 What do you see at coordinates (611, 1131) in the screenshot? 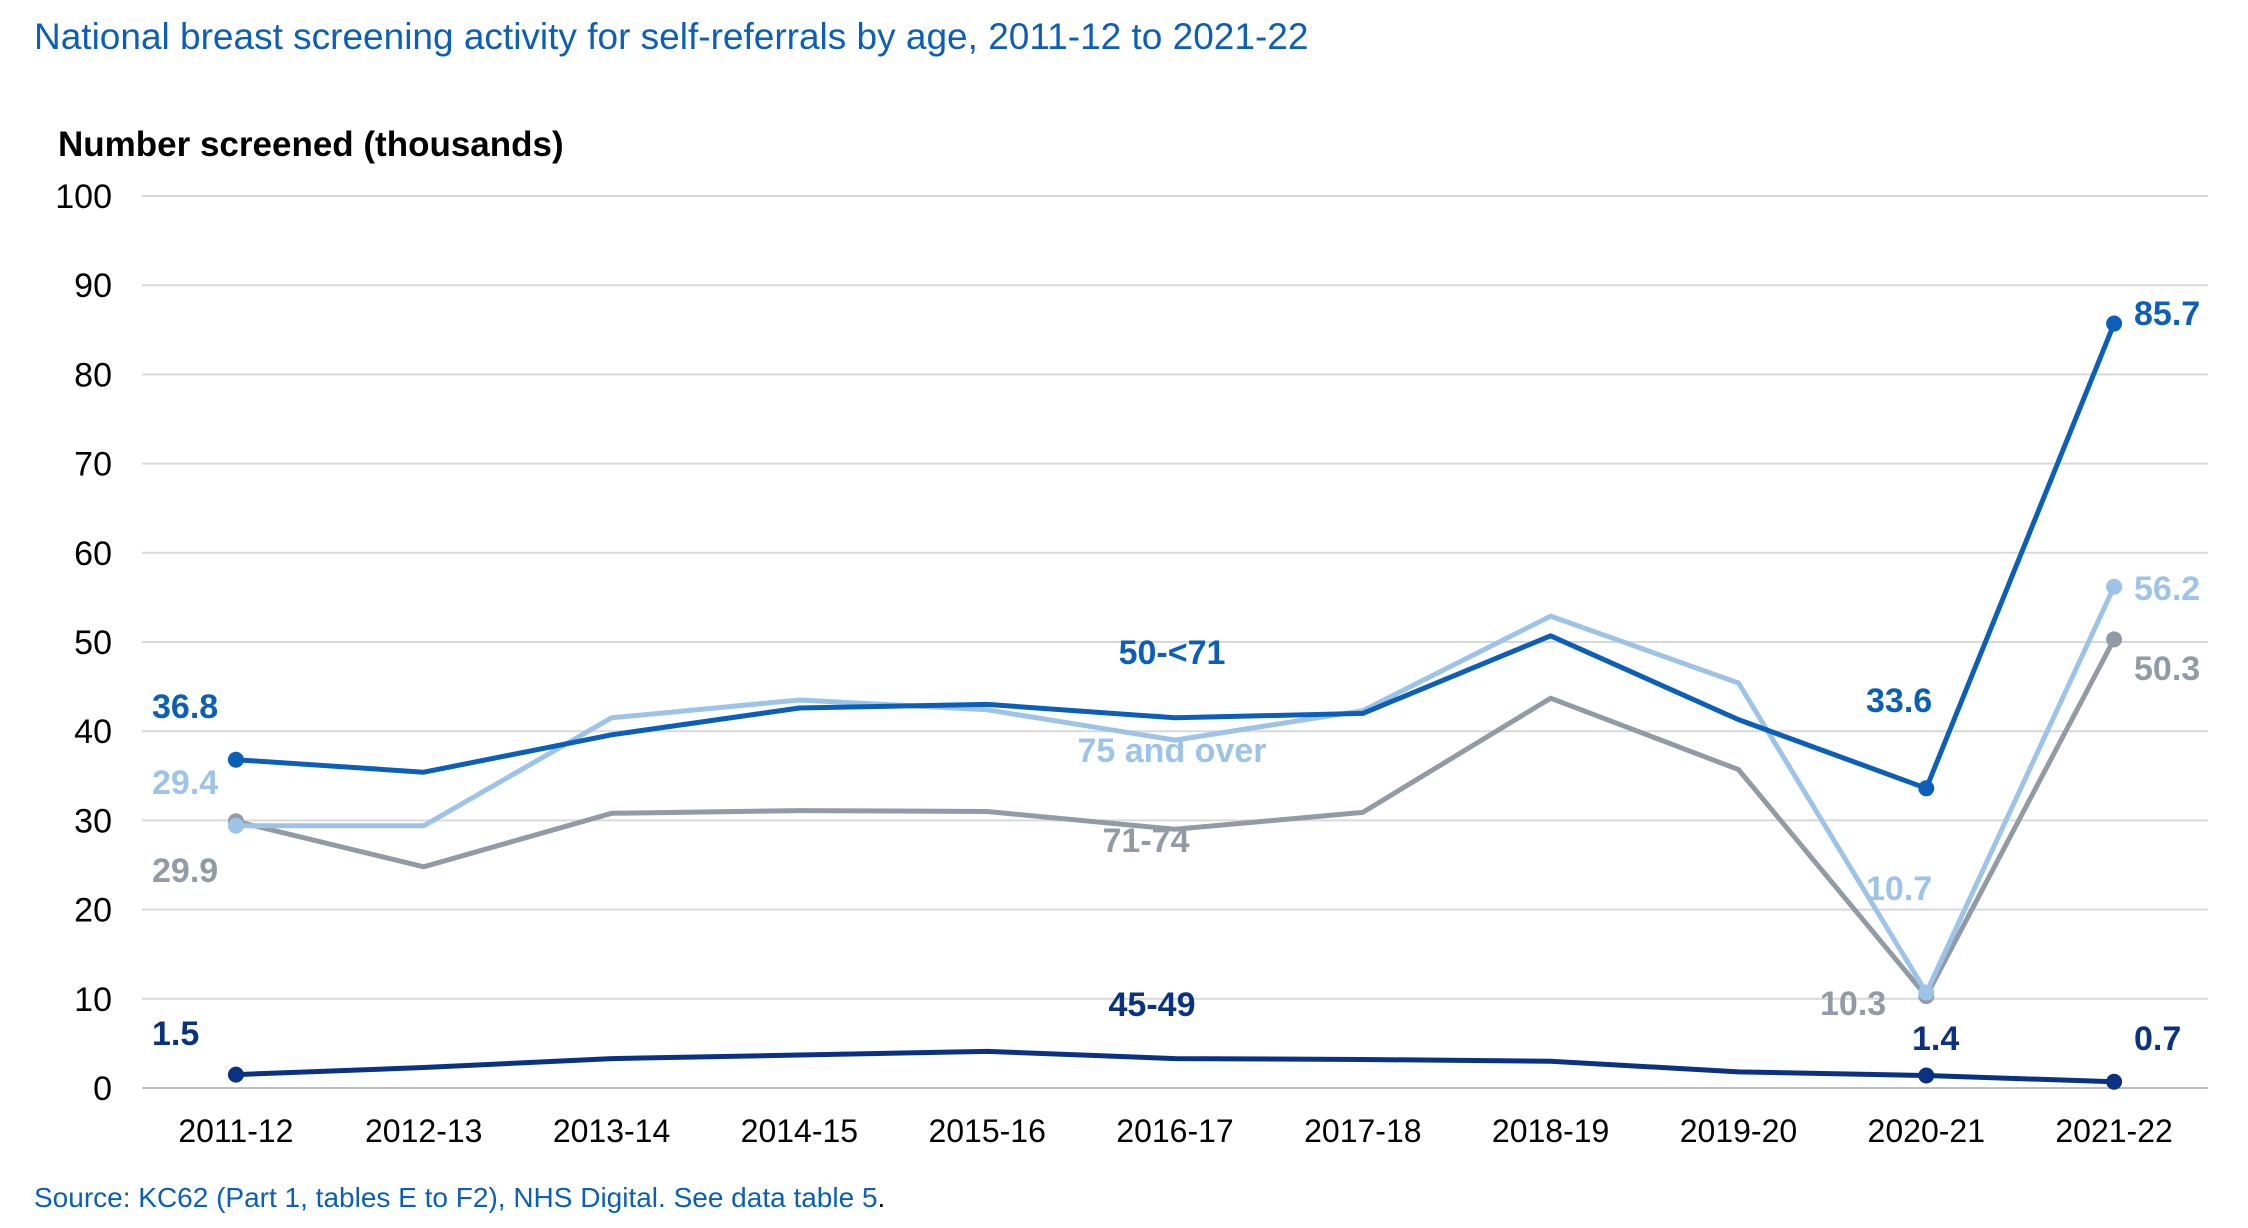
I see `x-tick-label: 2013-14` at bounding box center [611, 1131].